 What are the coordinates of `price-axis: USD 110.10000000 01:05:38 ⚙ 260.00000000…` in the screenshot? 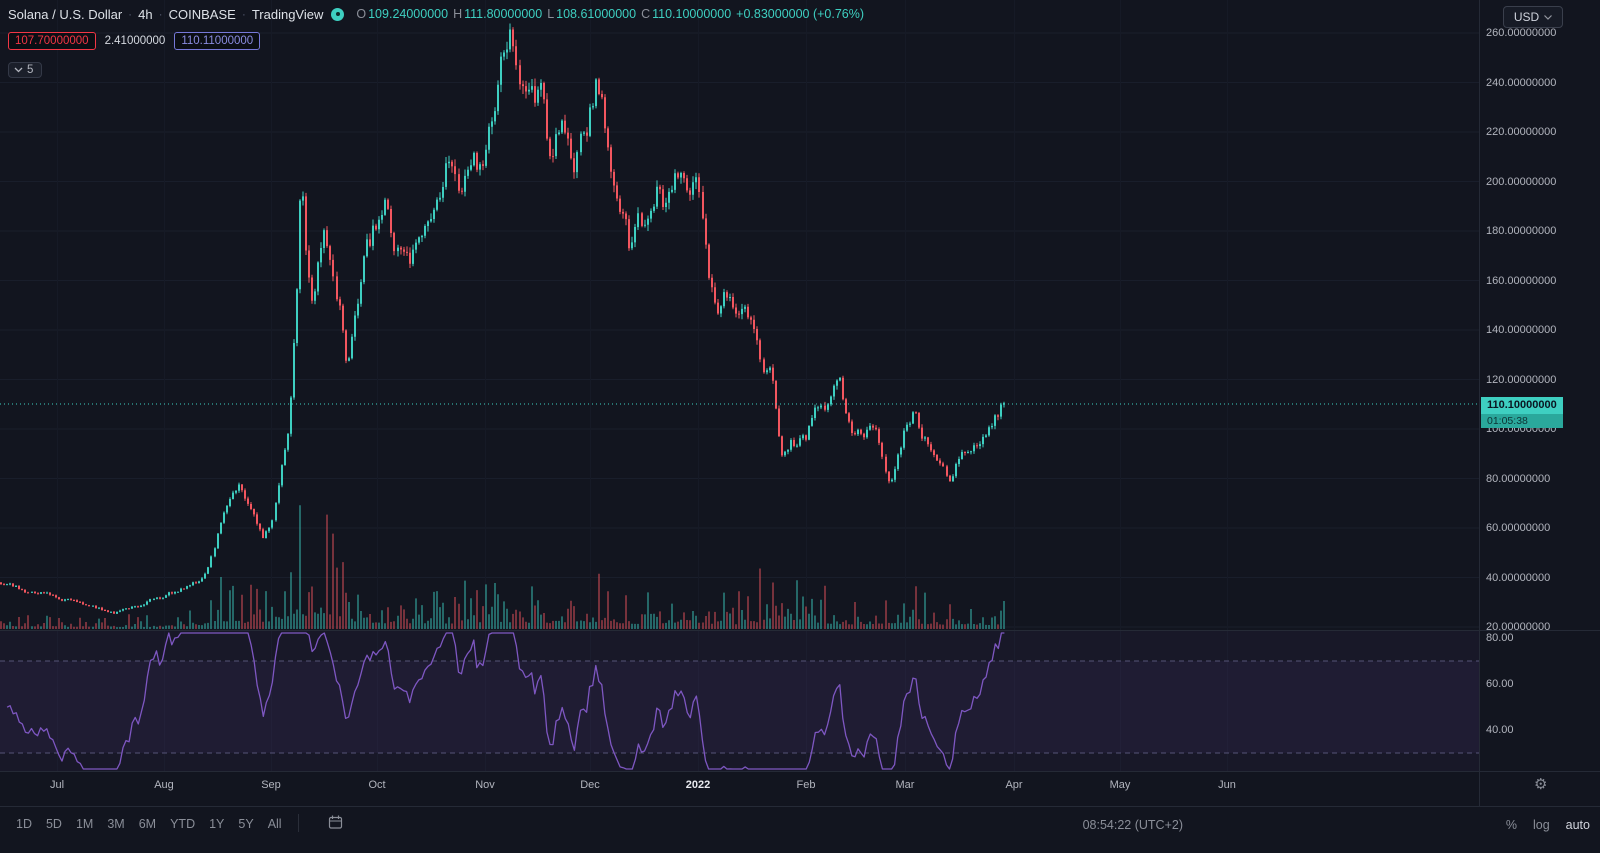 It's located at (1540, 403).